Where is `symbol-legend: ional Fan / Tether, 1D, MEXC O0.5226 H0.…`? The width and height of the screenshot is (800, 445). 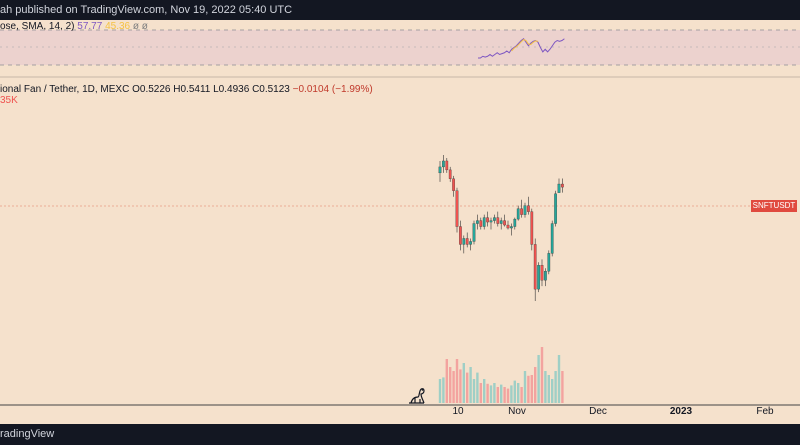
symbol-legend: ional Fan / Tether, 1D, MEXC O0.5226 H0.… is located at coordinates (186, 89).